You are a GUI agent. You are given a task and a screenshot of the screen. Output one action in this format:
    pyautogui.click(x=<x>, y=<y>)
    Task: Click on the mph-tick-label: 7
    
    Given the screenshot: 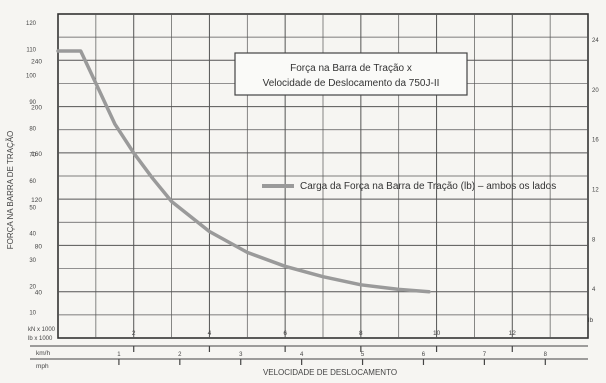 What is the action you would take?
    pyautogui.click(x=485, y=355)
    